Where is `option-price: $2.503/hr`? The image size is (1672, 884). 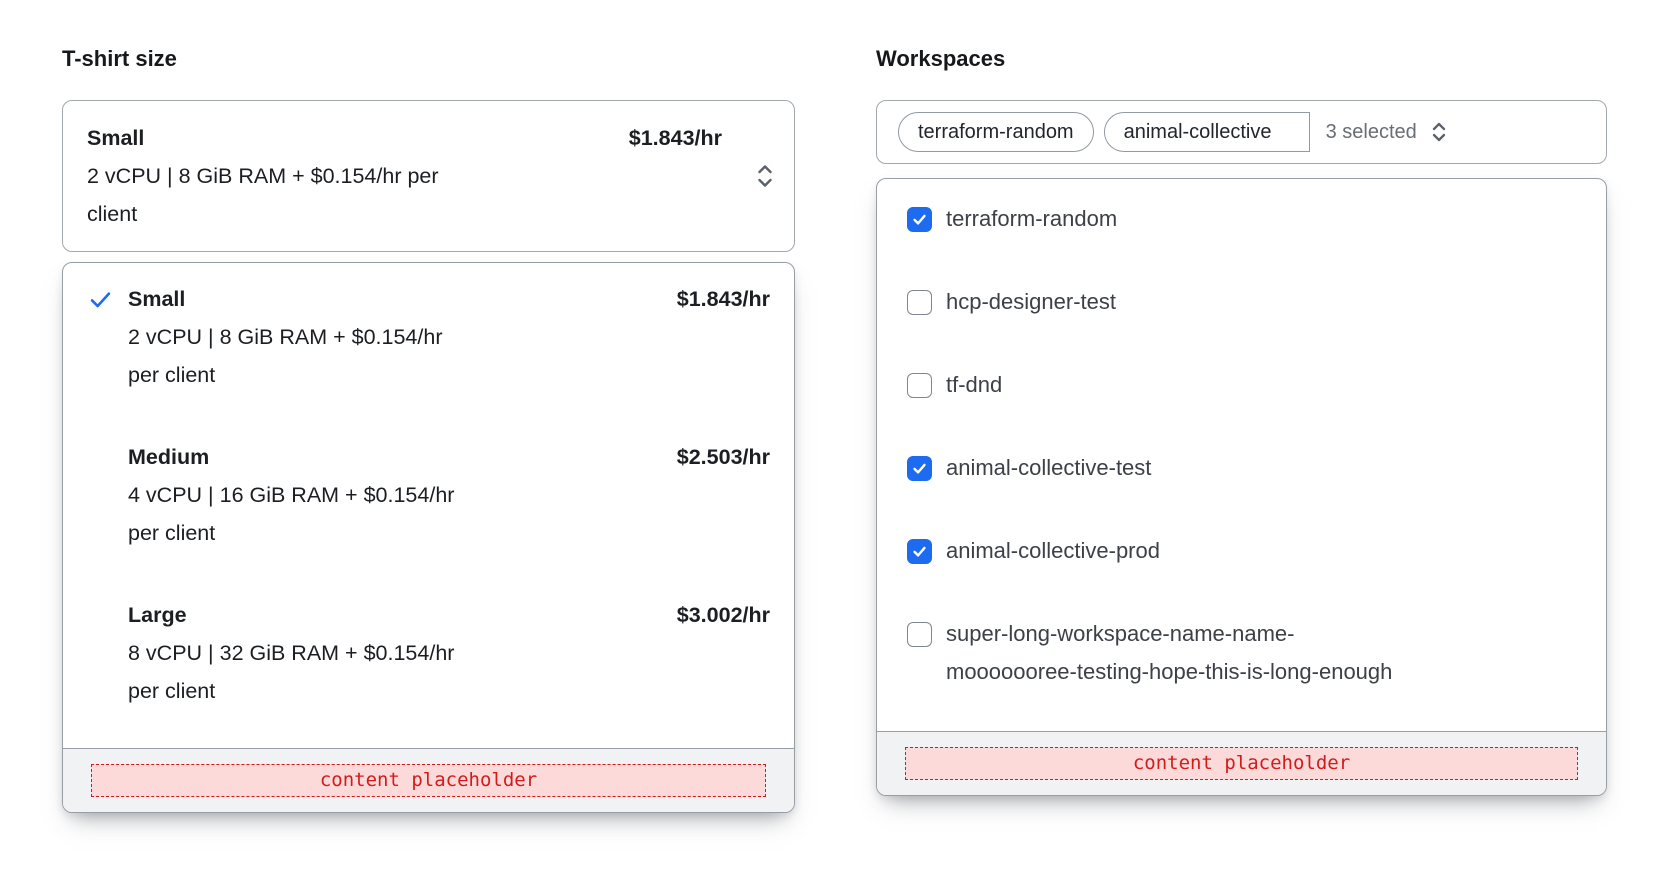
option-price: $2.503/hr is located at coordinates (723, 457).